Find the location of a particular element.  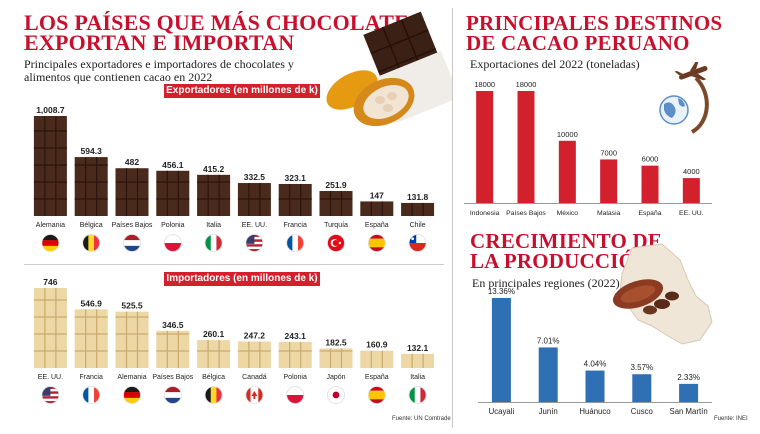

value-label-belgica: 260.1 is located at coordinates (214, 334).